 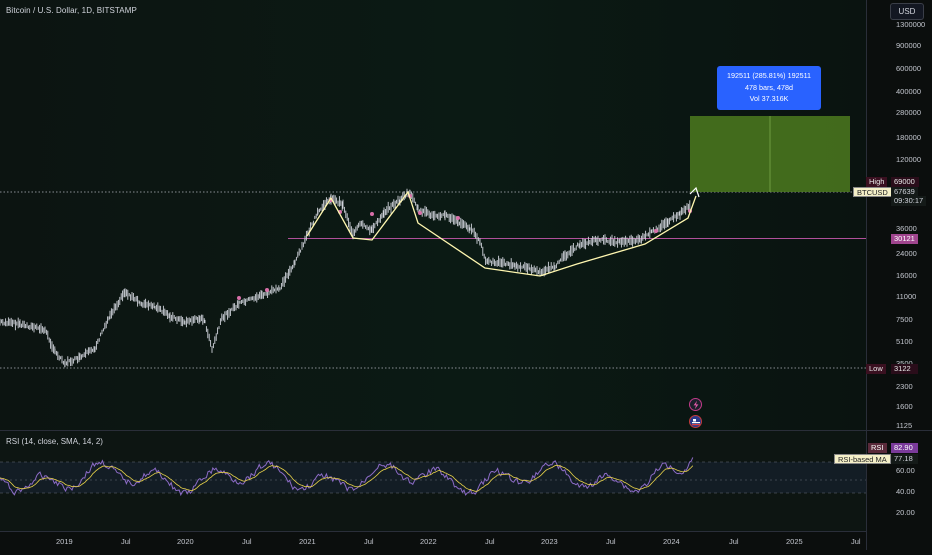 What do you see at coordinates (694, 192) in the screenshot?
I see `target-arrow-icon` at bounding box center [694, 192].